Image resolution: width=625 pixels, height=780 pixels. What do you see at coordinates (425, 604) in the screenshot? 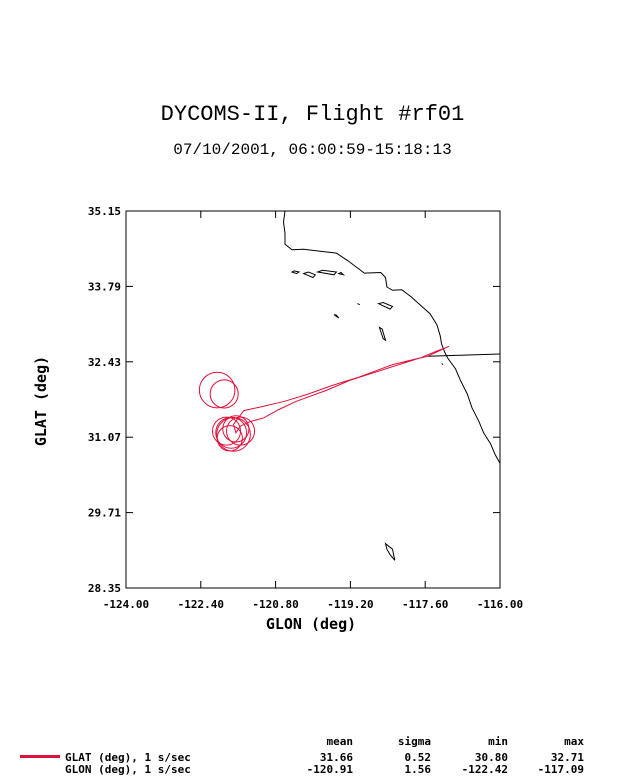
I see `x-tick-label: -117.60` at bounding box center [425, 604].